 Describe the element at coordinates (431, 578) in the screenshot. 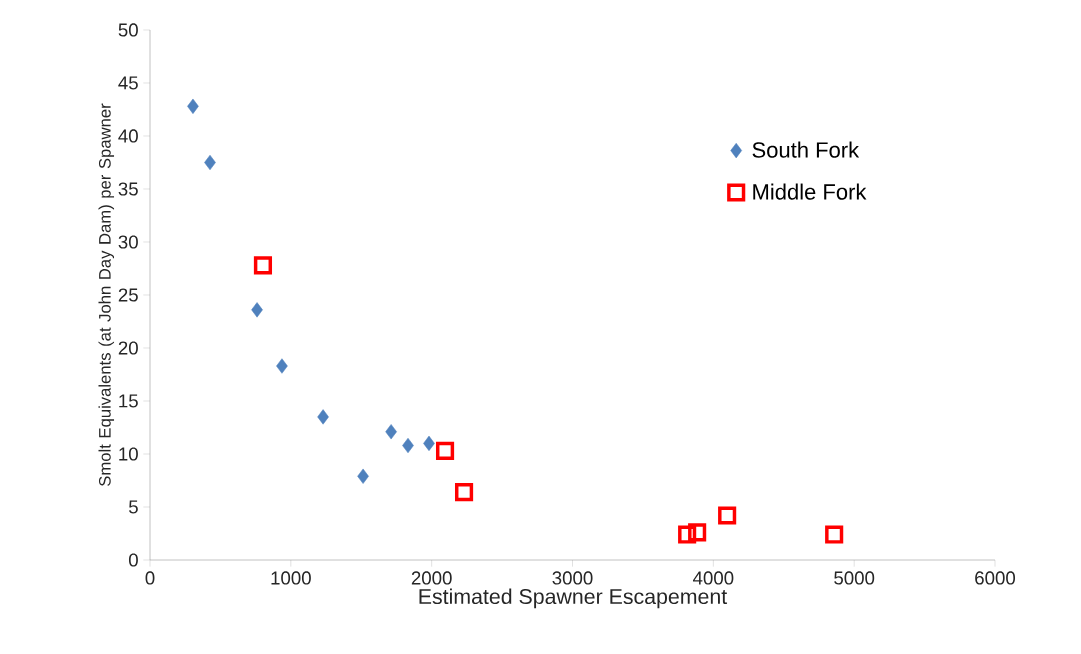

I see `x-tick-label: 2000` at that location.